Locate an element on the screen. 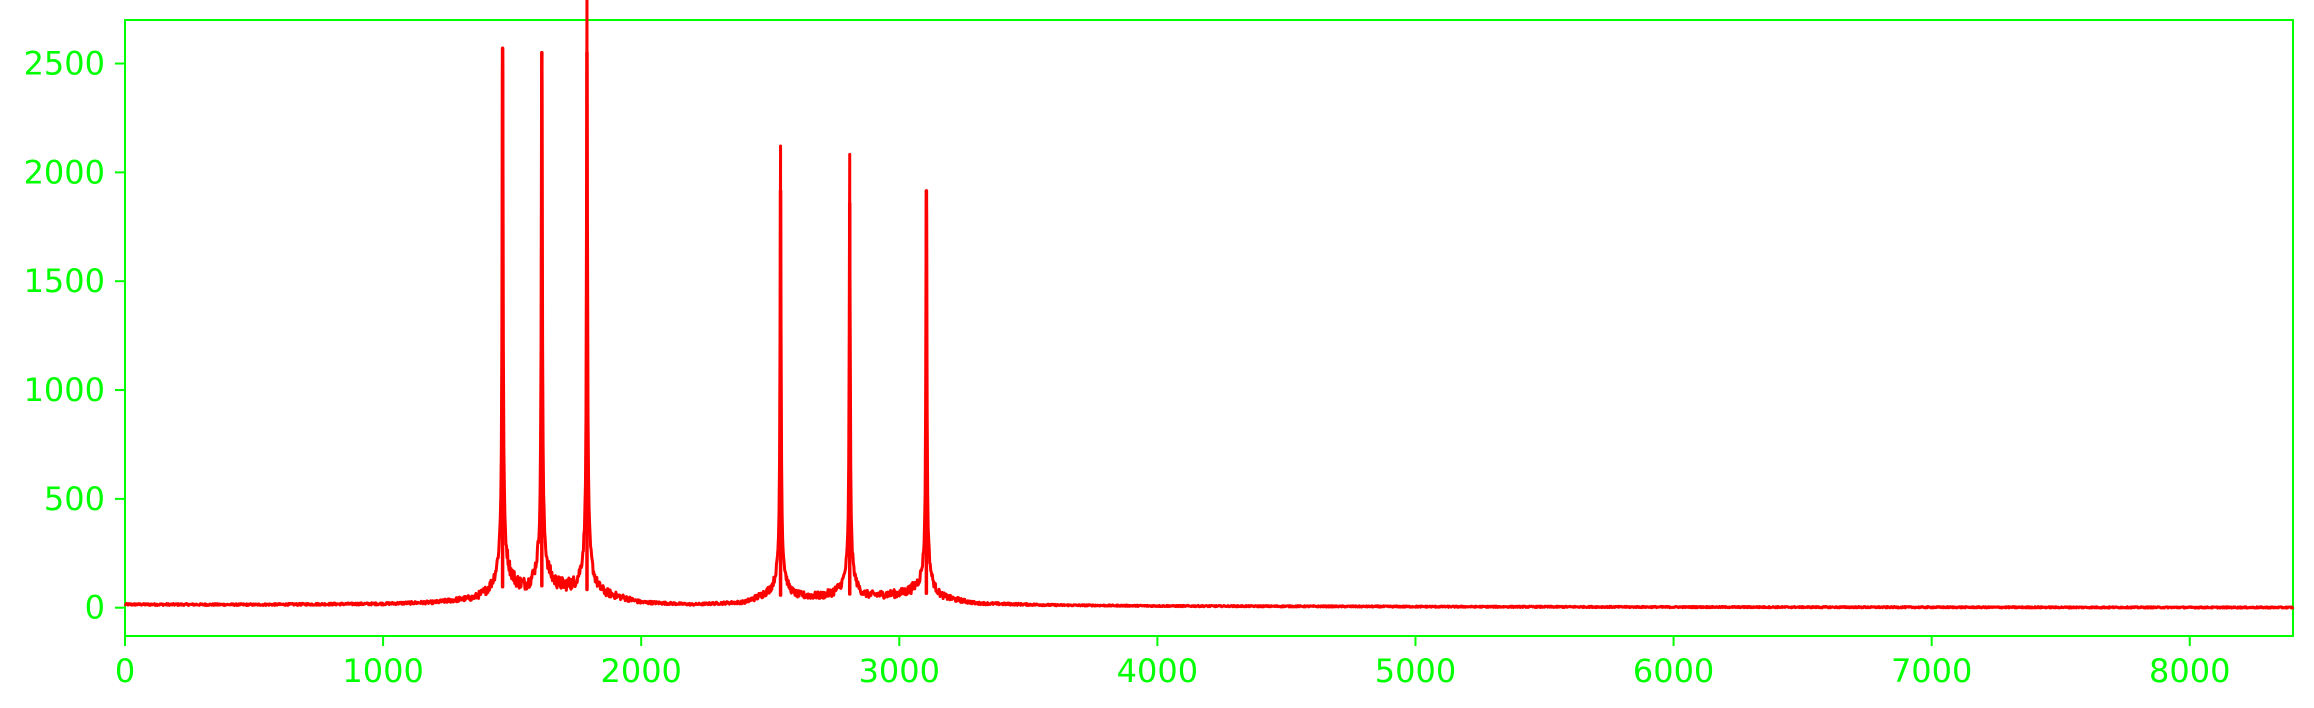 The image size is (2314, 708). x-tick-label: 5000 is located at coordinates (1415, 671).